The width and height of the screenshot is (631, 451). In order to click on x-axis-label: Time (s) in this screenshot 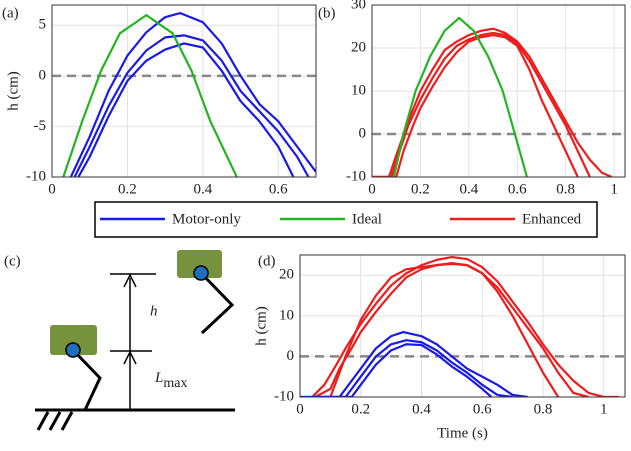, I will do `click(462, 433)`.